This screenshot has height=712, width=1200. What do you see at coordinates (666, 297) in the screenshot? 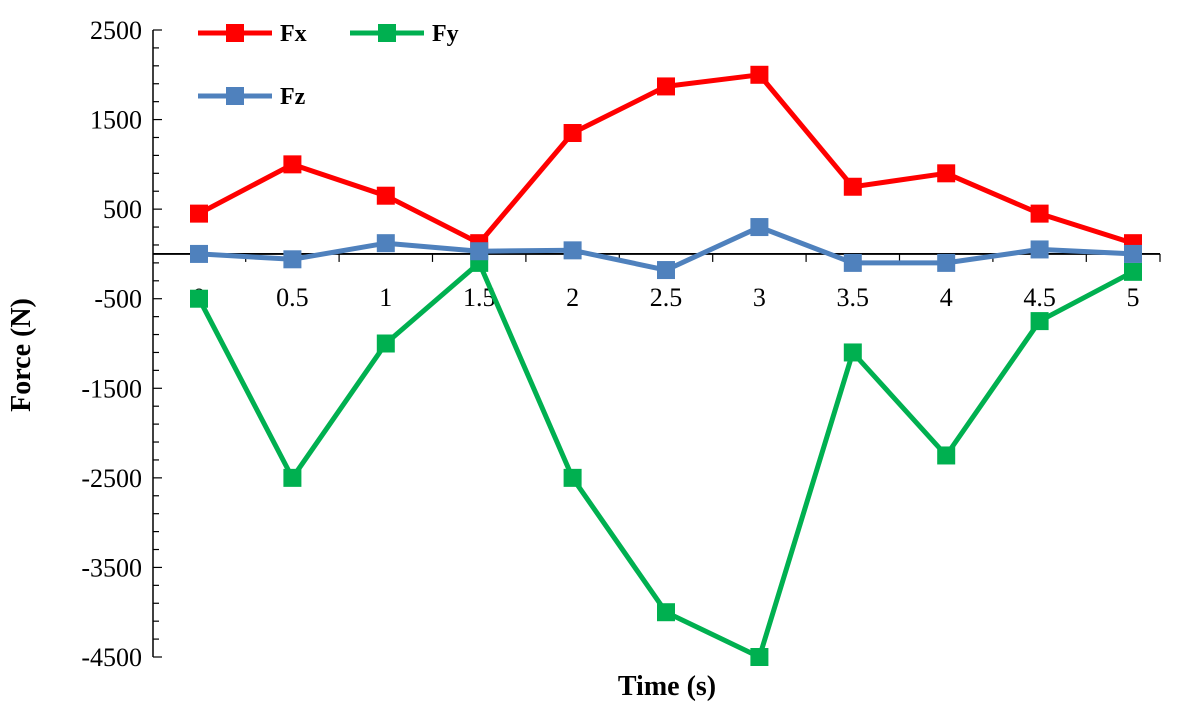
I see `x-tick-label: 2.5` at bounding box center [666, 297].